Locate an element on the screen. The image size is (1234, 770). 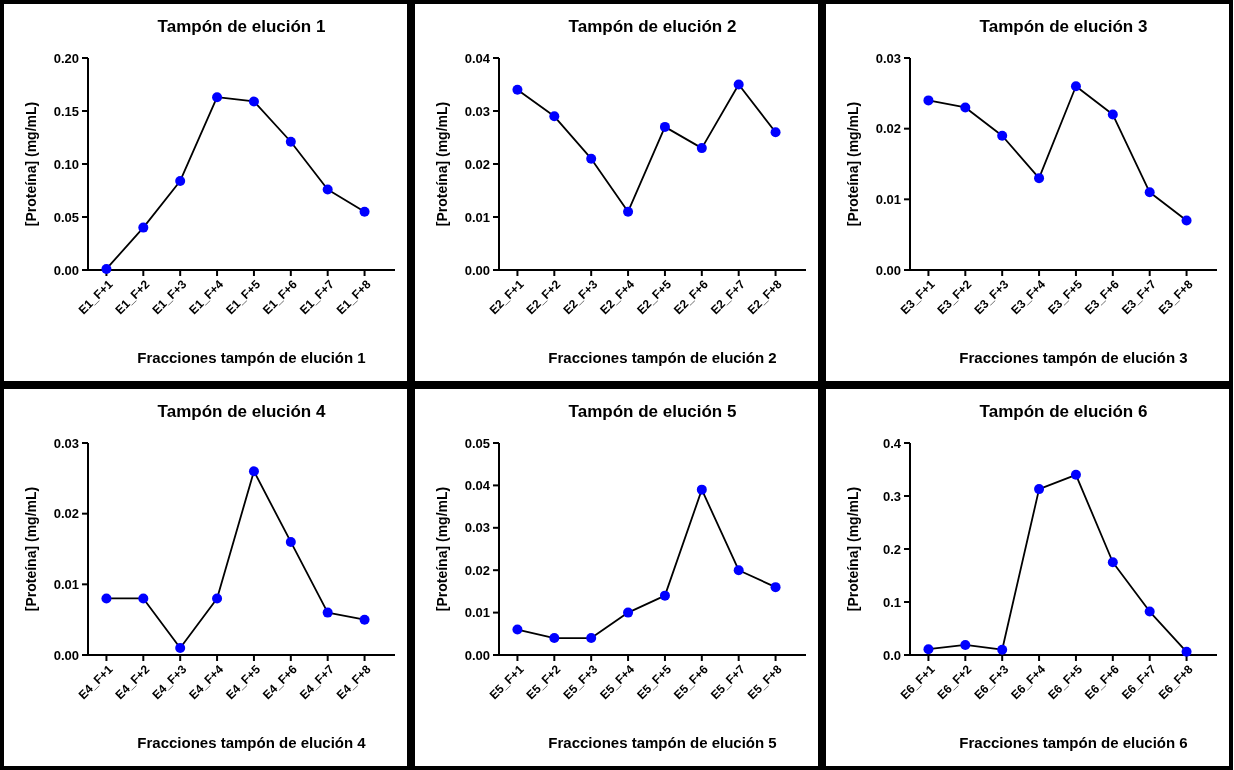
chart-title: Tampón de elución 4 is located at coordinates (241, 411).